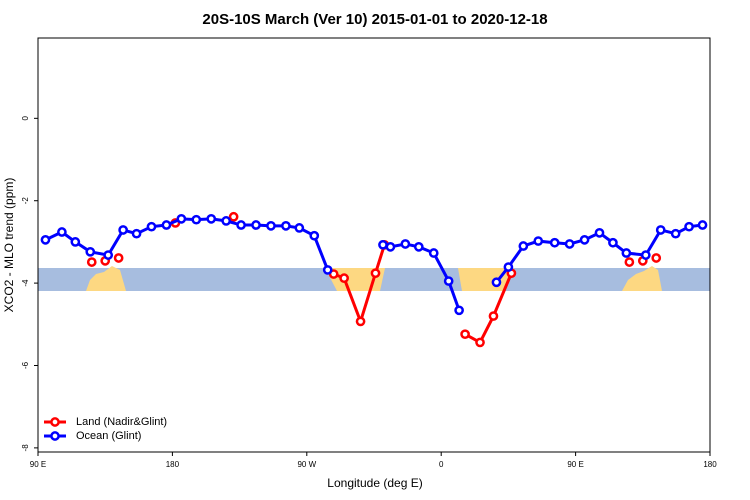 This screenshot has width=750, height=500. Describe the element at coordinates (9, 245) in the screenshot. I see `y-axis-label: XCO2 - MLO trend (ppm)` at that location.